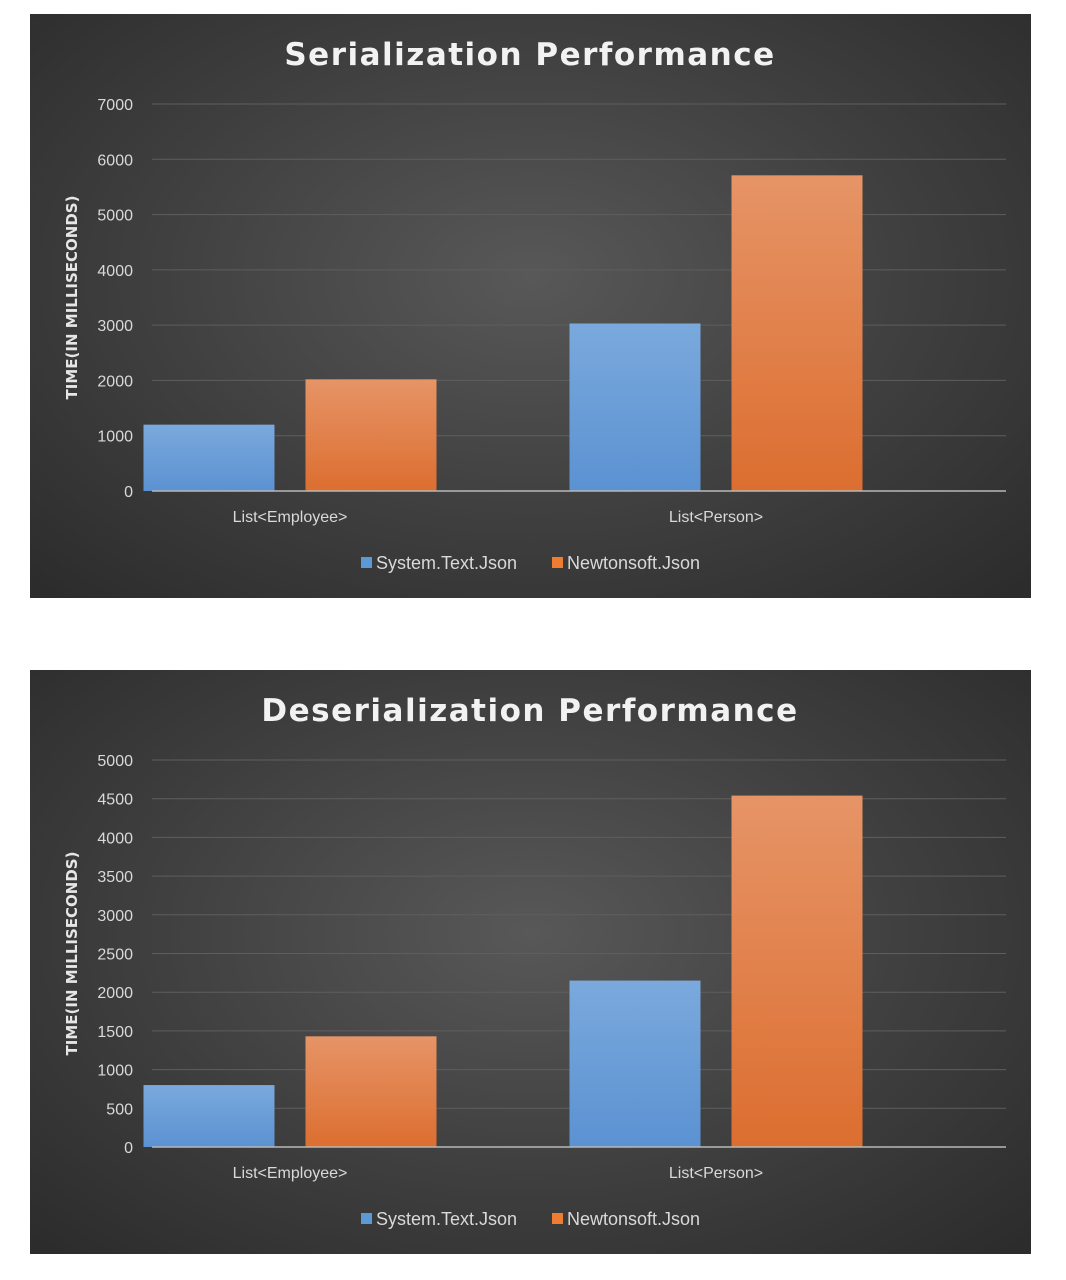 The image size is (1066, 1280). What do you see at coordinates (115, 1032) in the screenshot?
I see `y-tick-label: 1500` at bounding box center [115, 1032].